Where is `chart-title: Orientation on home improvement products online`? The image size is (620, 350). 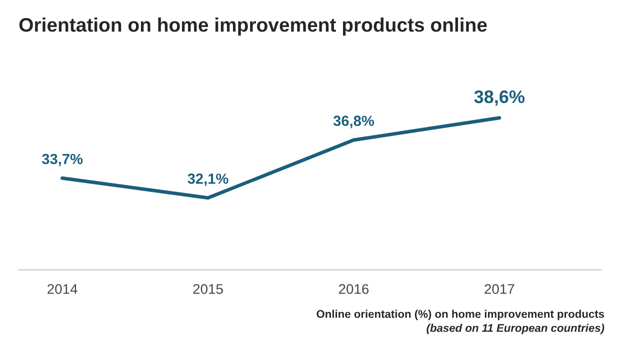
chart-title: Orientation on home improvement products online is located at coordinates (253, 27).